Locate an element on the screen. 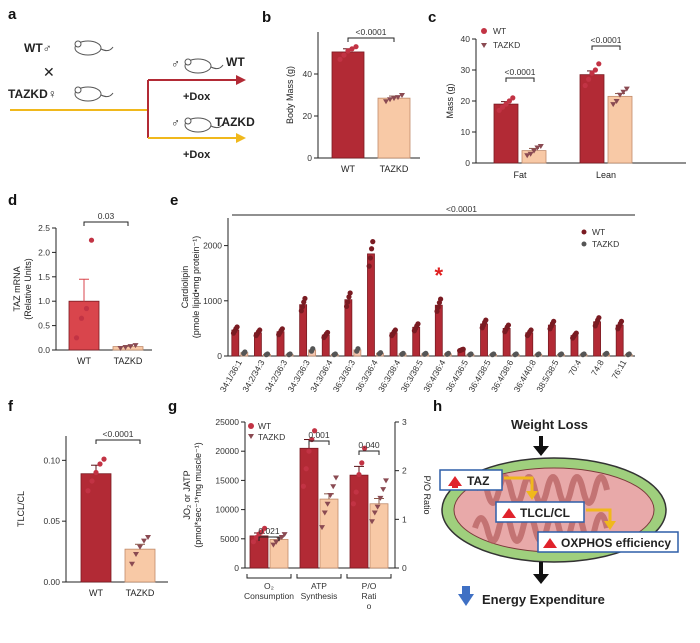 This screenshot has width=700, height=643. y-tick-label: 0.10 is located at coordinates (51, 460).